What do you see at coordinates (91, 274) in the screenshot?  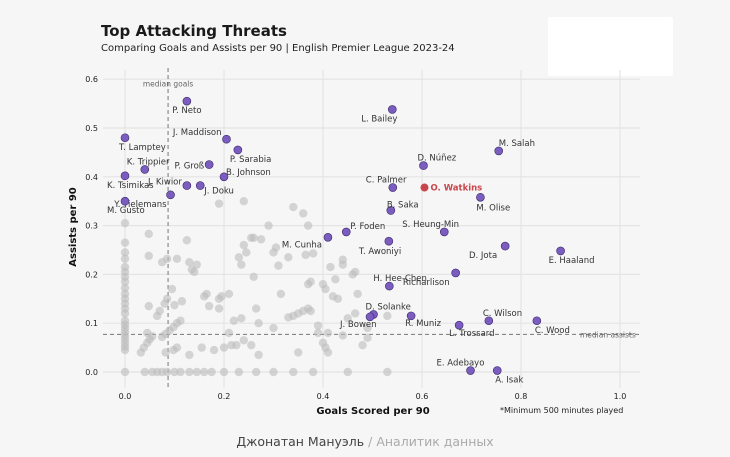 I see `y-tick-label: 0.2` at bounding box center [91, 274].